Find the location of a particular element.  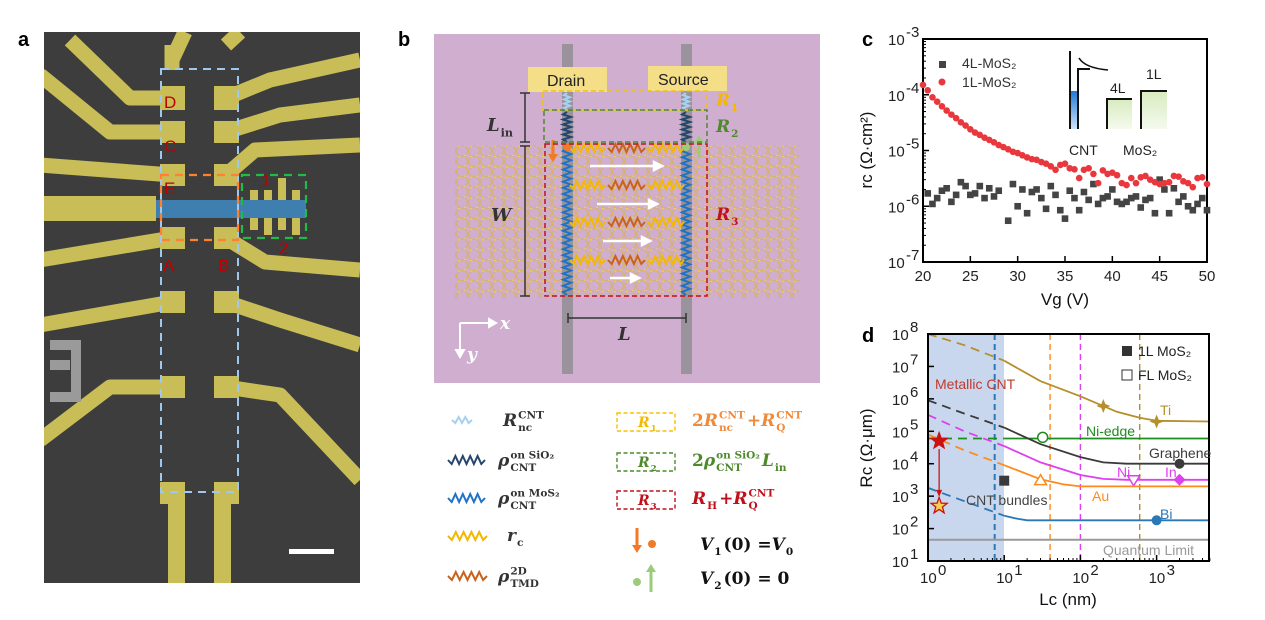

label-in: In is located at coordinates (1171, 472).